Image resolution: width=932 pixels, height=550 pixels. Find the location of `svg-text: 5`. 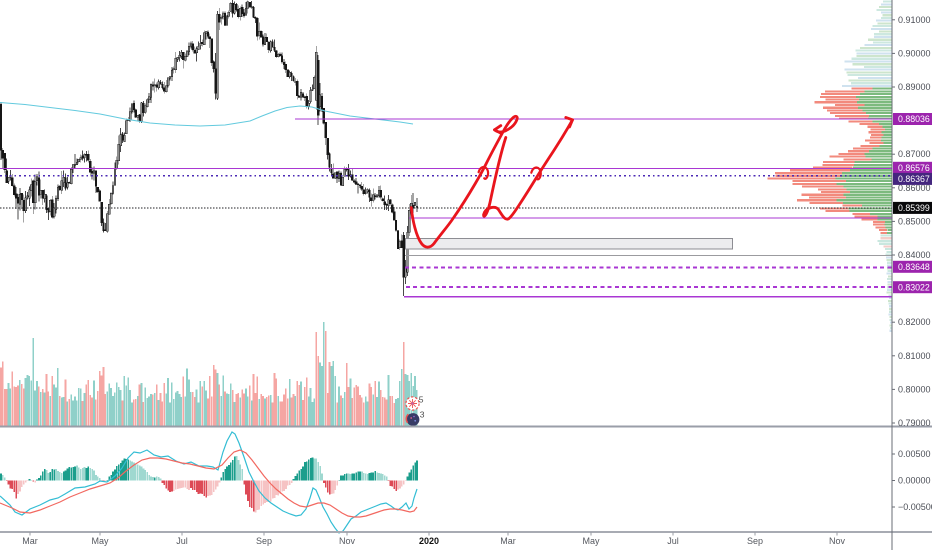

svg-text: 5 is located at coordinates (421, 400).